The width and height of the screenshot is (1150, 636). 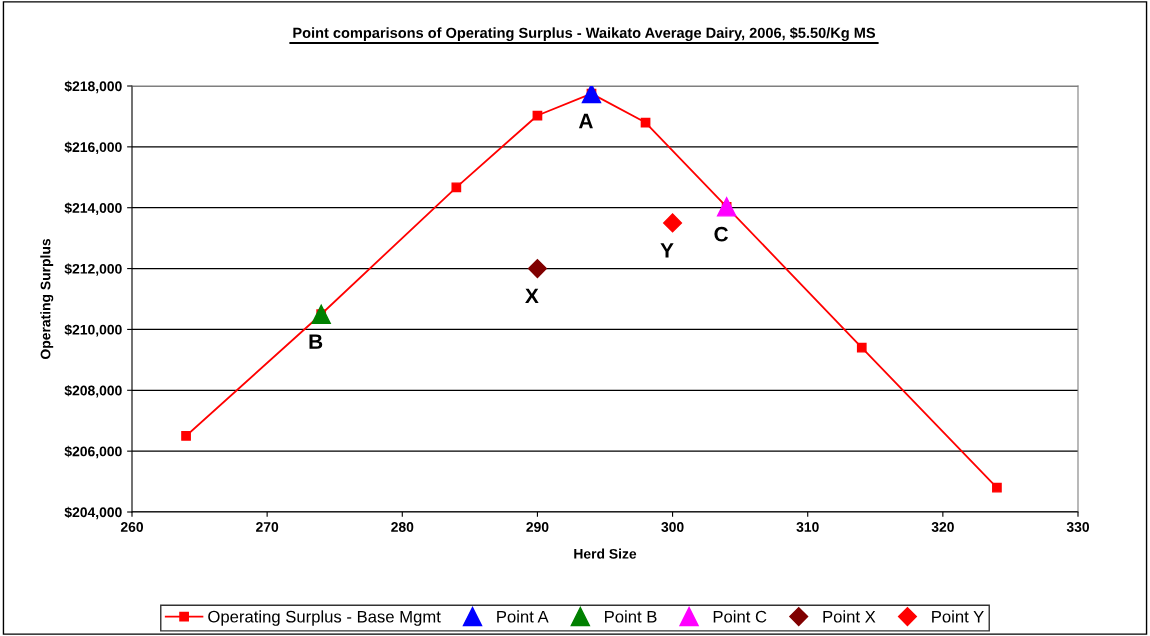 What do you see at coordinates (132, 527) in the screenshot?
I see `x-tick-label: 260` at bounding box center [132, 527].